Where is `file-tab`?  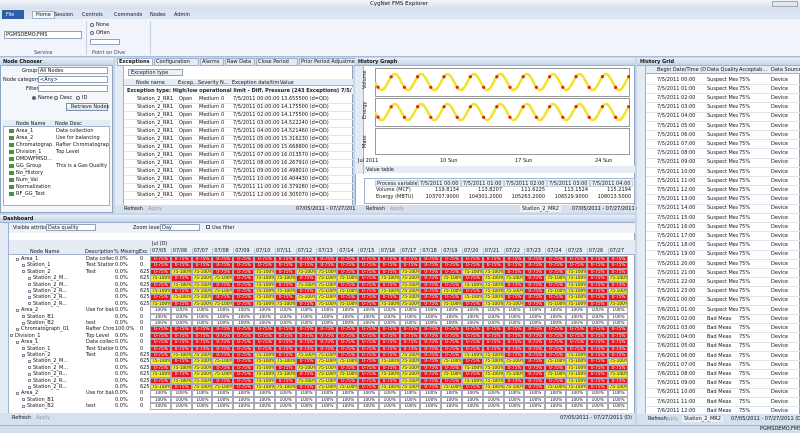 file-tab is located at coordinates (13, 14).